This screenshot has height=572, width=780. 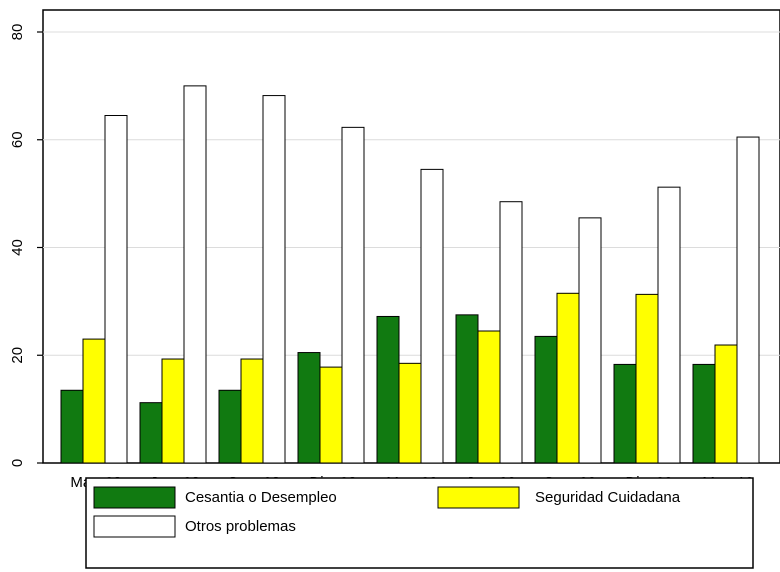 What do you see at coordinates (240, 526) in the screenshot?
I see `legend-label: Otros problemas` at bounding box center [240, 526].